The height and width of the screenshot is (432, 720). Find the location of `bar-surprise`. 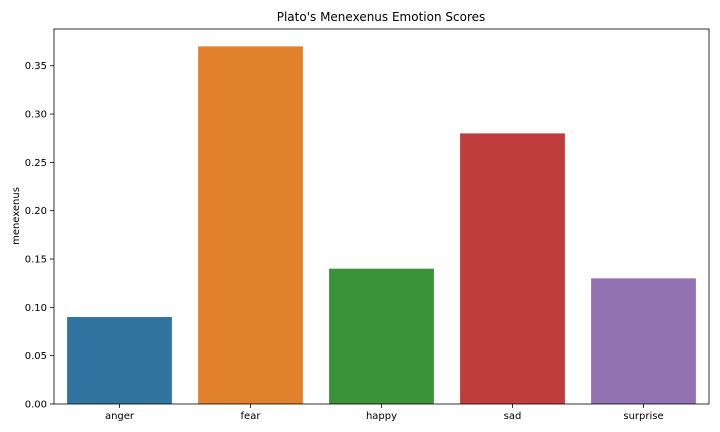

bar-surprise is located at coordinates (643, 341).